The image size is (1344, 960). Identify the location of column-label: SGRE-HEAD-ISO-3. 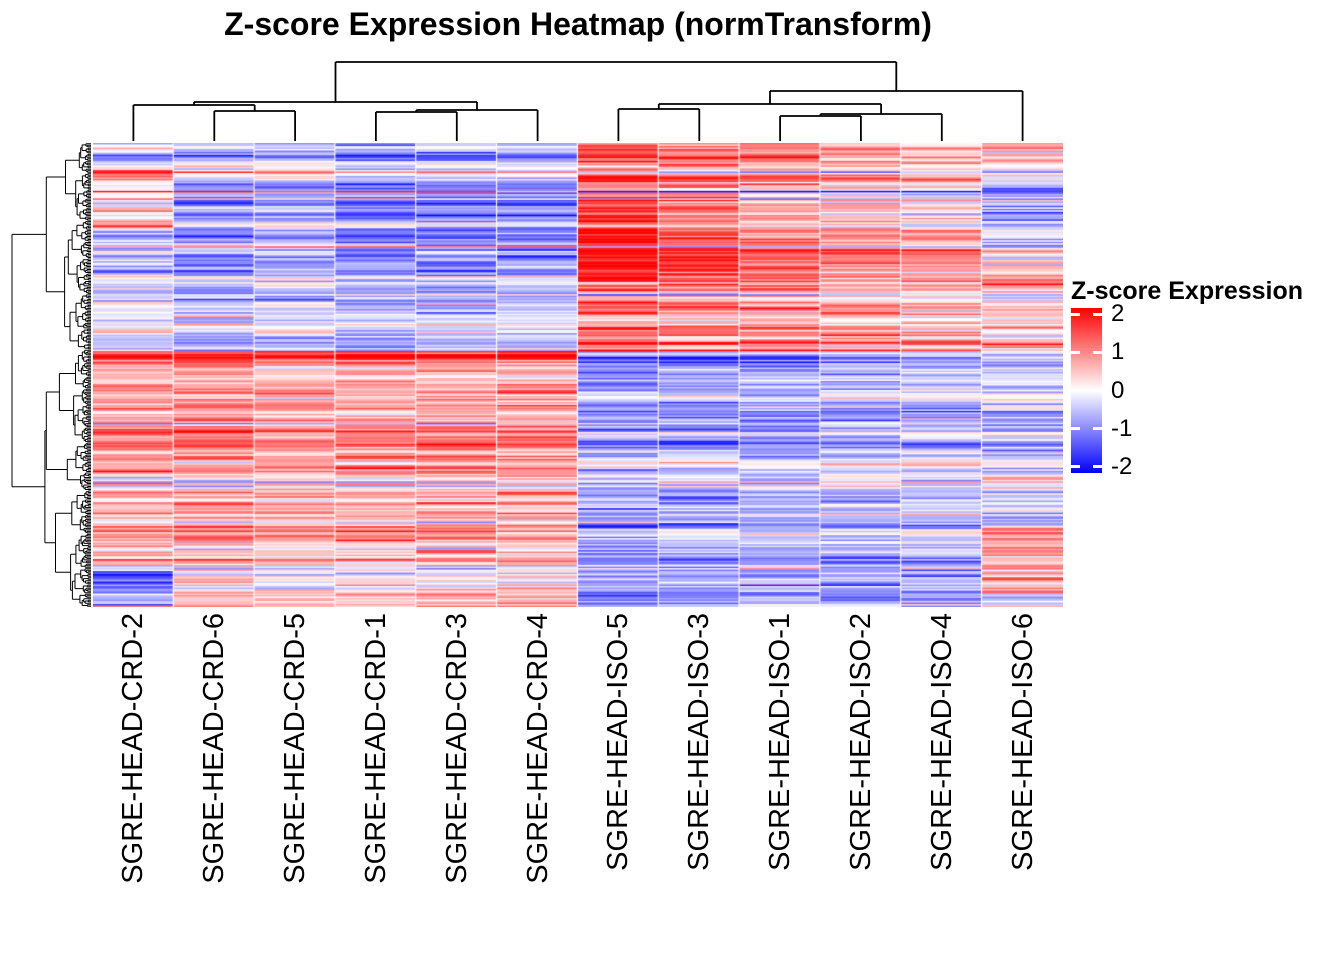
(699, 742).